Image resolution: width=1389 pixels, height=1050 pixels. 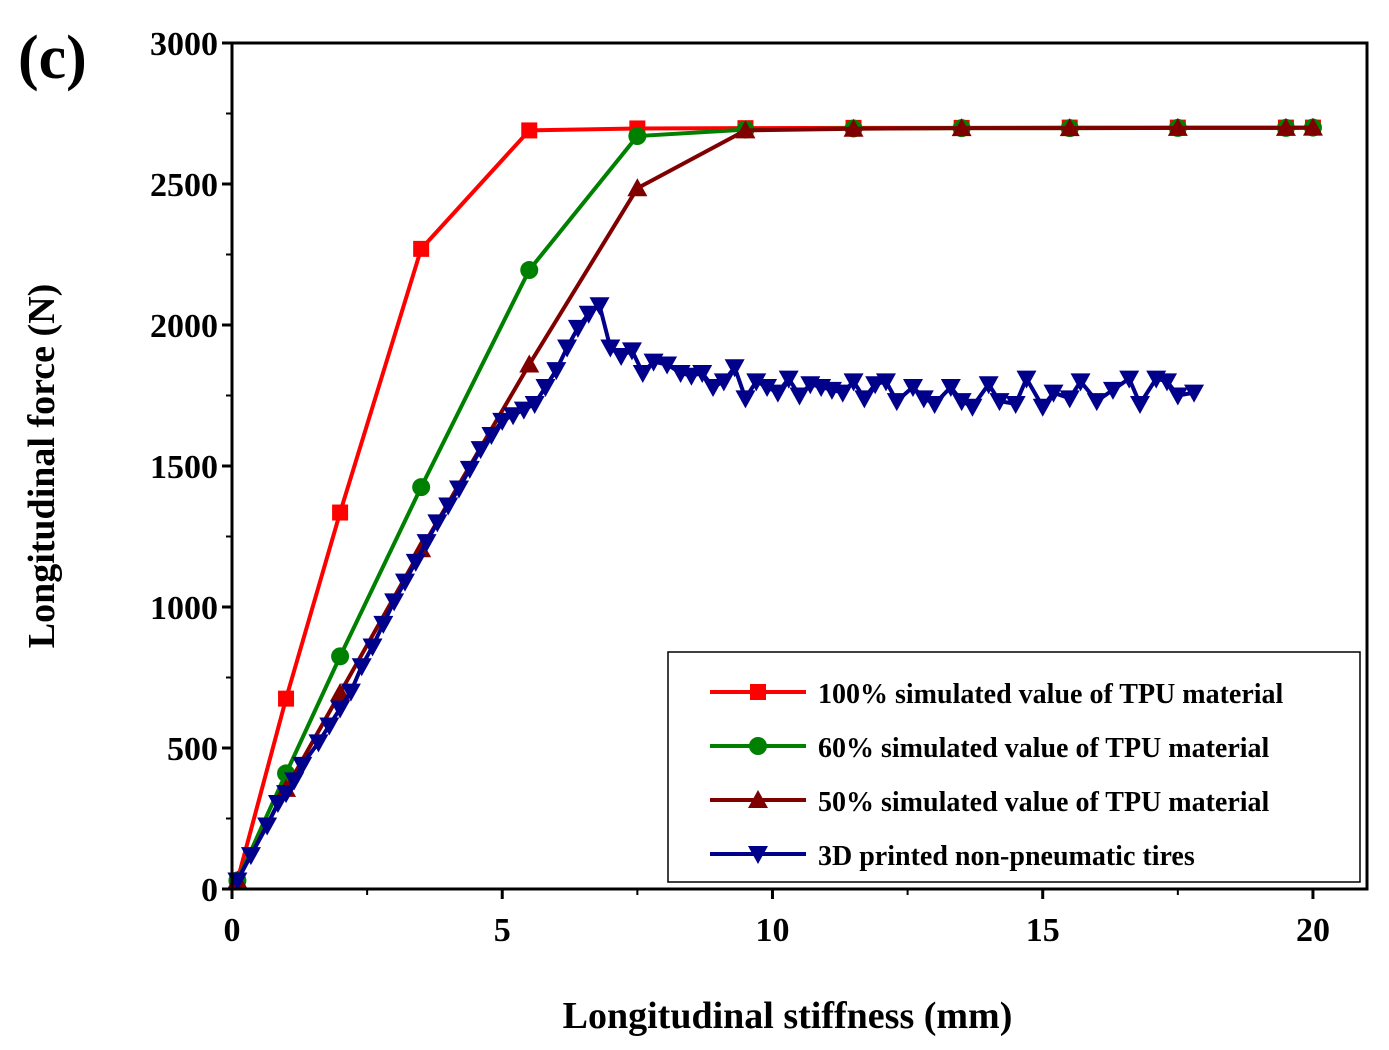 I want to click on y-axis-title: Longitudinal force (N), so click(x=42, y=466).